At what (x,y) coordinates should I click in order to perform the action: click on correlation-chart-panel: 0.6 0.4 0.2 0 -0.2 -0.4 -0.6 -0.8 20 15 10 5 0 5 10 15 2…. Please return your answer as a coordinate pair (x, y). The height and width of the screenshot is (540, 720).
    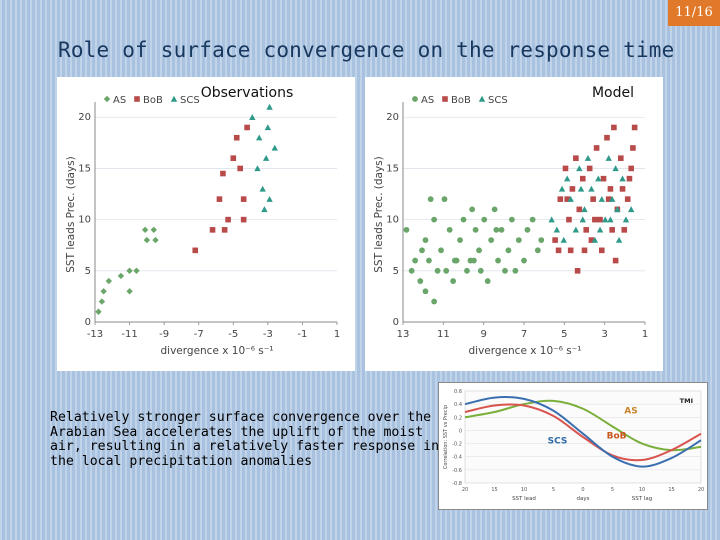
    Looking at the image, I should click on (573, 446).